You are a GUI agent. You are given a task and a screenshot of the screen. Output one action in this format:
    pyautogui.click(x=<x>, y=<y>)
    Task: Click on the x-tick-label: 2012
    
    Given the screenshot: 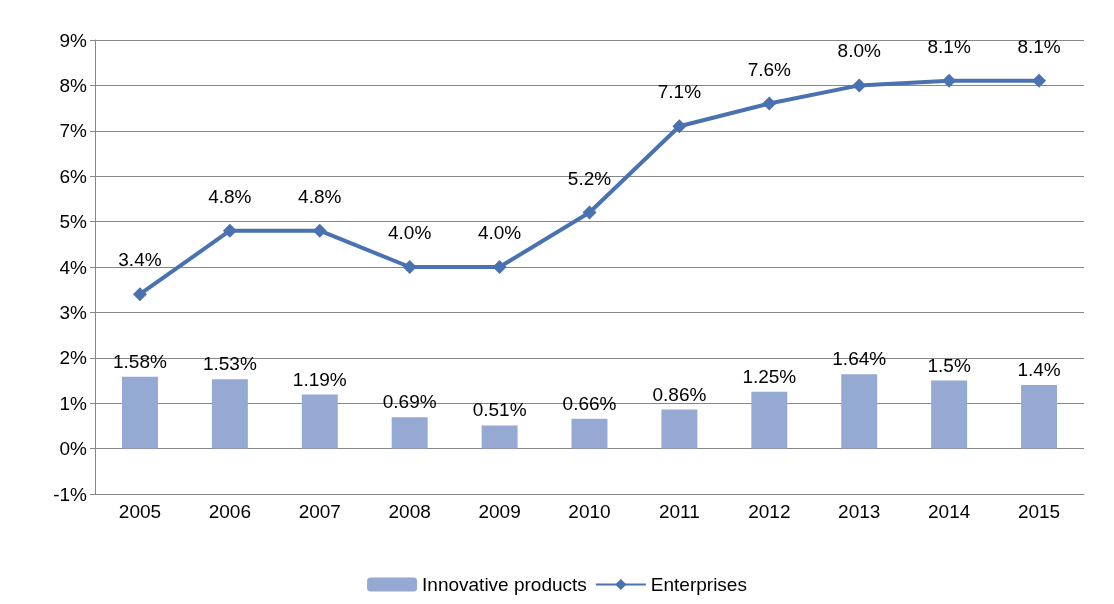 What is the action you would take?
    pyautogui.click(x=769, y=511)
    